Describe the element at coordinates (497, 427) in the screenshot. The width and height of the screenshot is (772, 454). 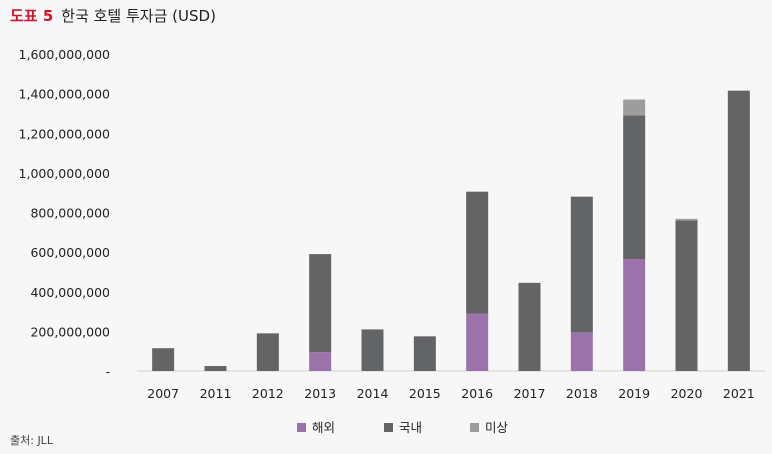
I see `legend-label: 미상` at that location.